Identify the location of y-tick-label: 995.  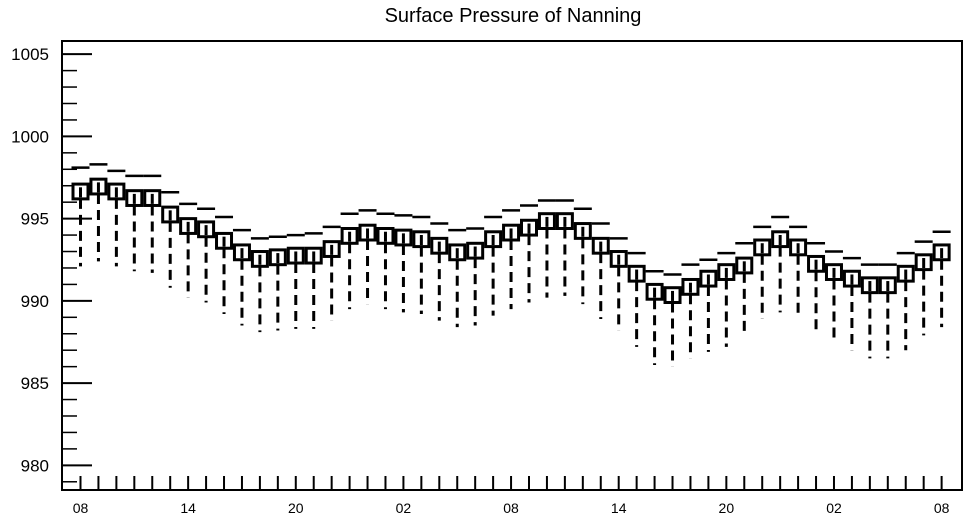
(35, 219).